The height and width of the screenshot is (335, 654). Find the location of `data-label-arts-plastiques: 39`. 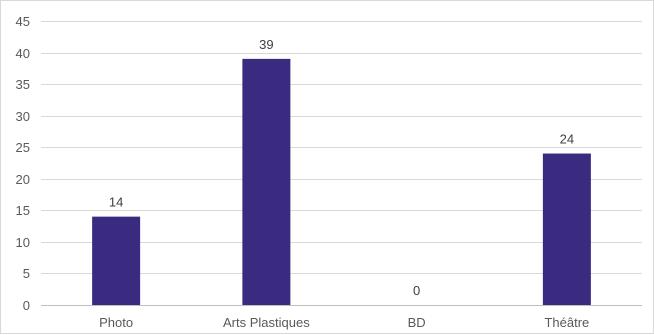

data-label-arts-plastiques: 39 is located at coordinates (266, 44).